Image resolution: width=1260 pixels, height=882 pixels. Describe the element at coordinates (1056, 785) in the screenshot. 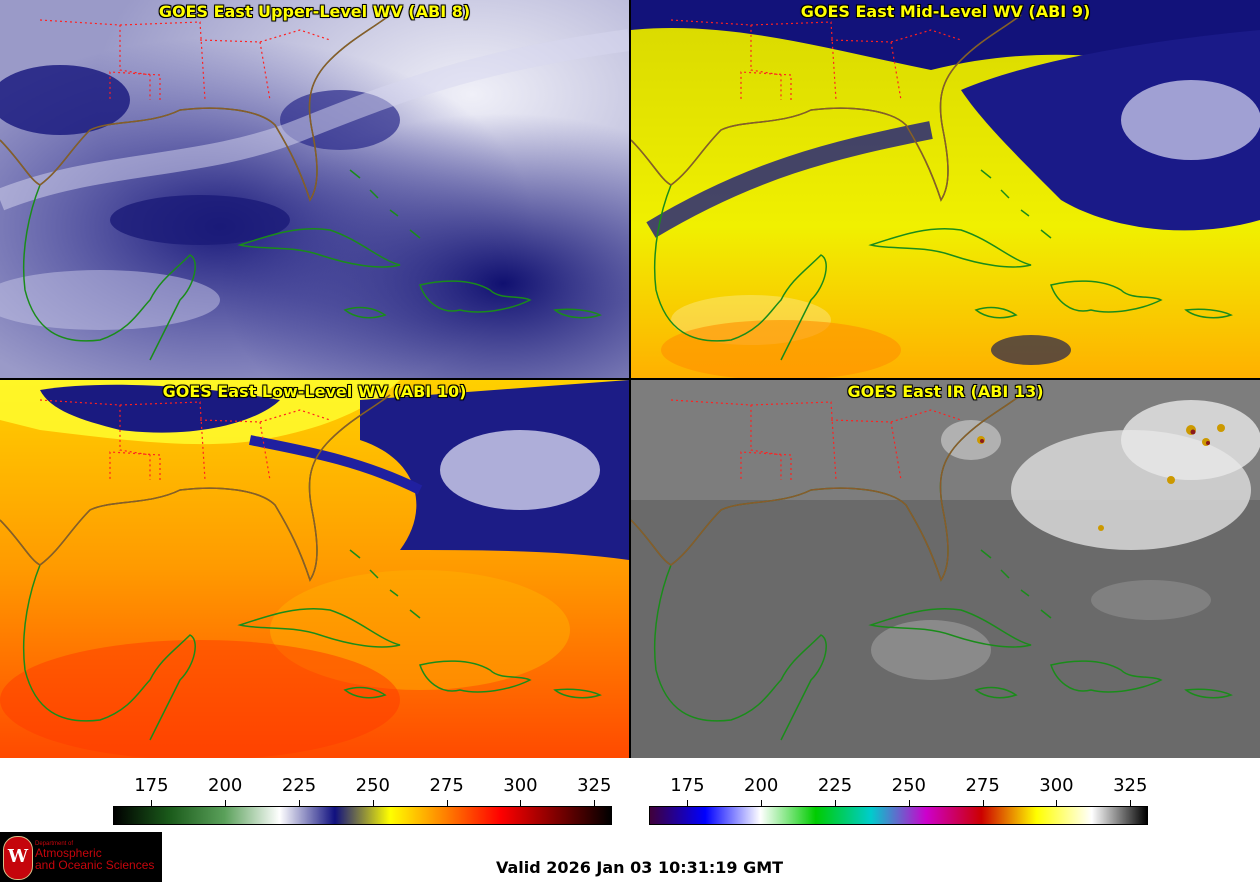

I see `ir-colorbar-tick-label: 300` at that location.